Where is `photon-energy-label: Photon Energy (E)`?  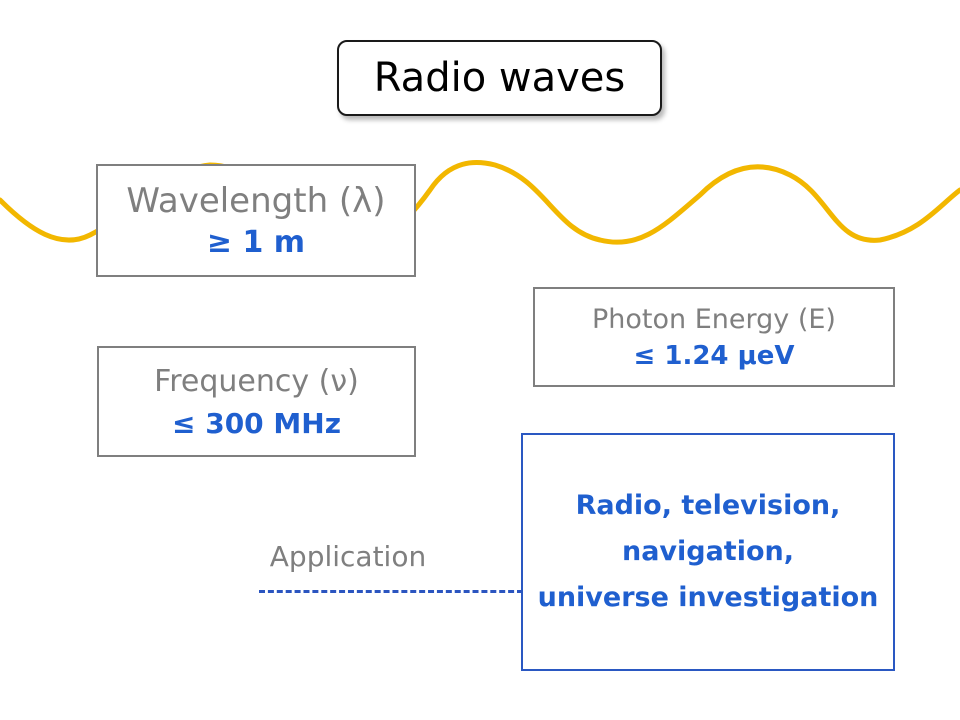
photon-energy-label: Photon Energy (E) is located at coordinates (714, 319).